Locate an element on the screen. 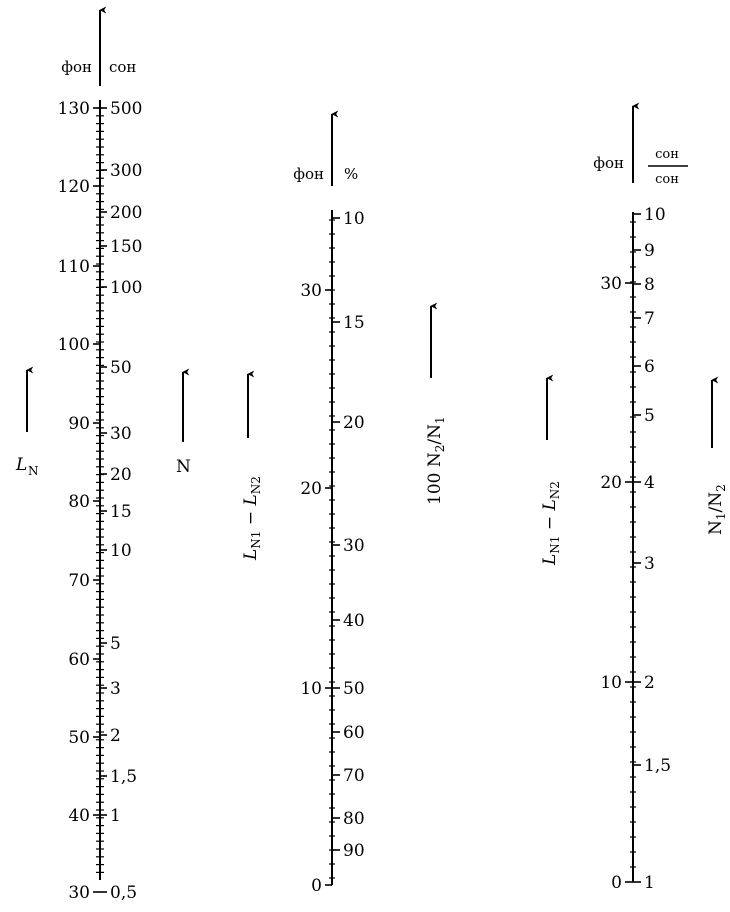  ln-label-sub: N is located at coordinates (33, 471).